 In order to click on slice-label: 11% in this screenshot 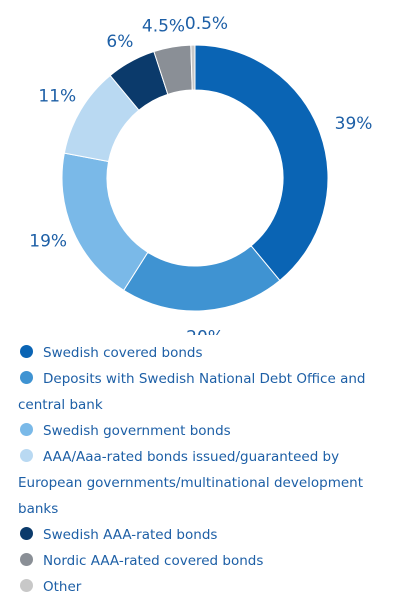, I will do `click(57, 97)`.